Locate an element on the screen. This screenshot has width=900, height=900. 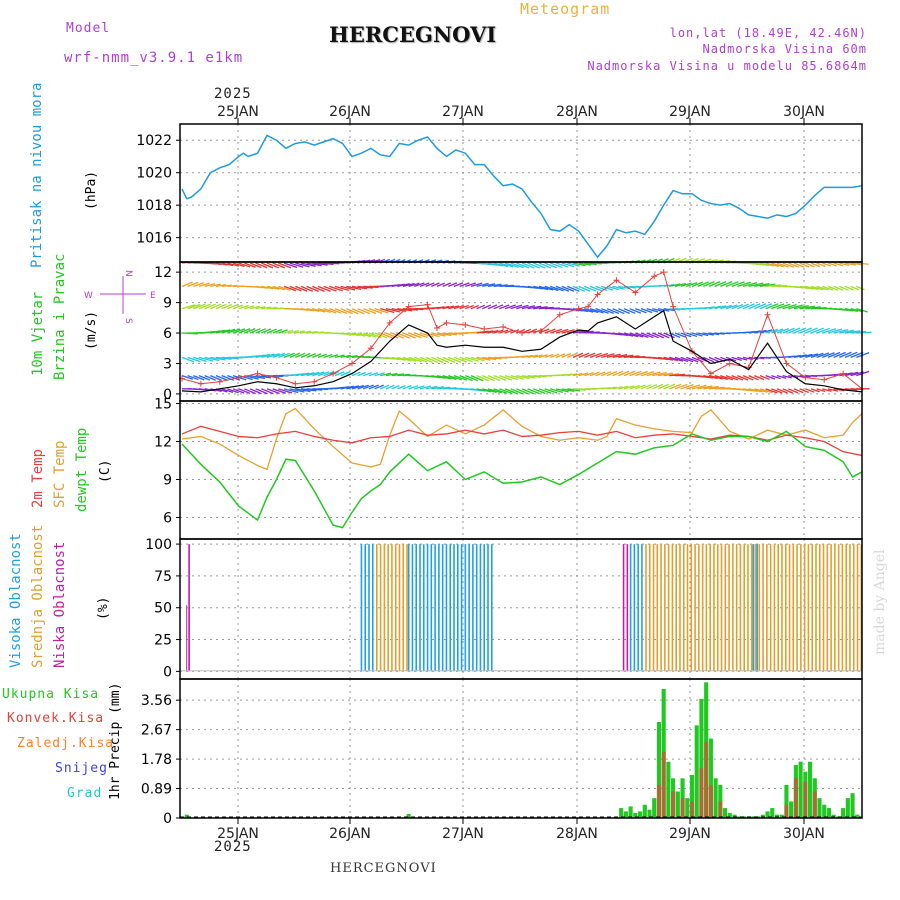
legend-freezing-rain: Zaledj.Kisa is located at coordinates (66, 743).